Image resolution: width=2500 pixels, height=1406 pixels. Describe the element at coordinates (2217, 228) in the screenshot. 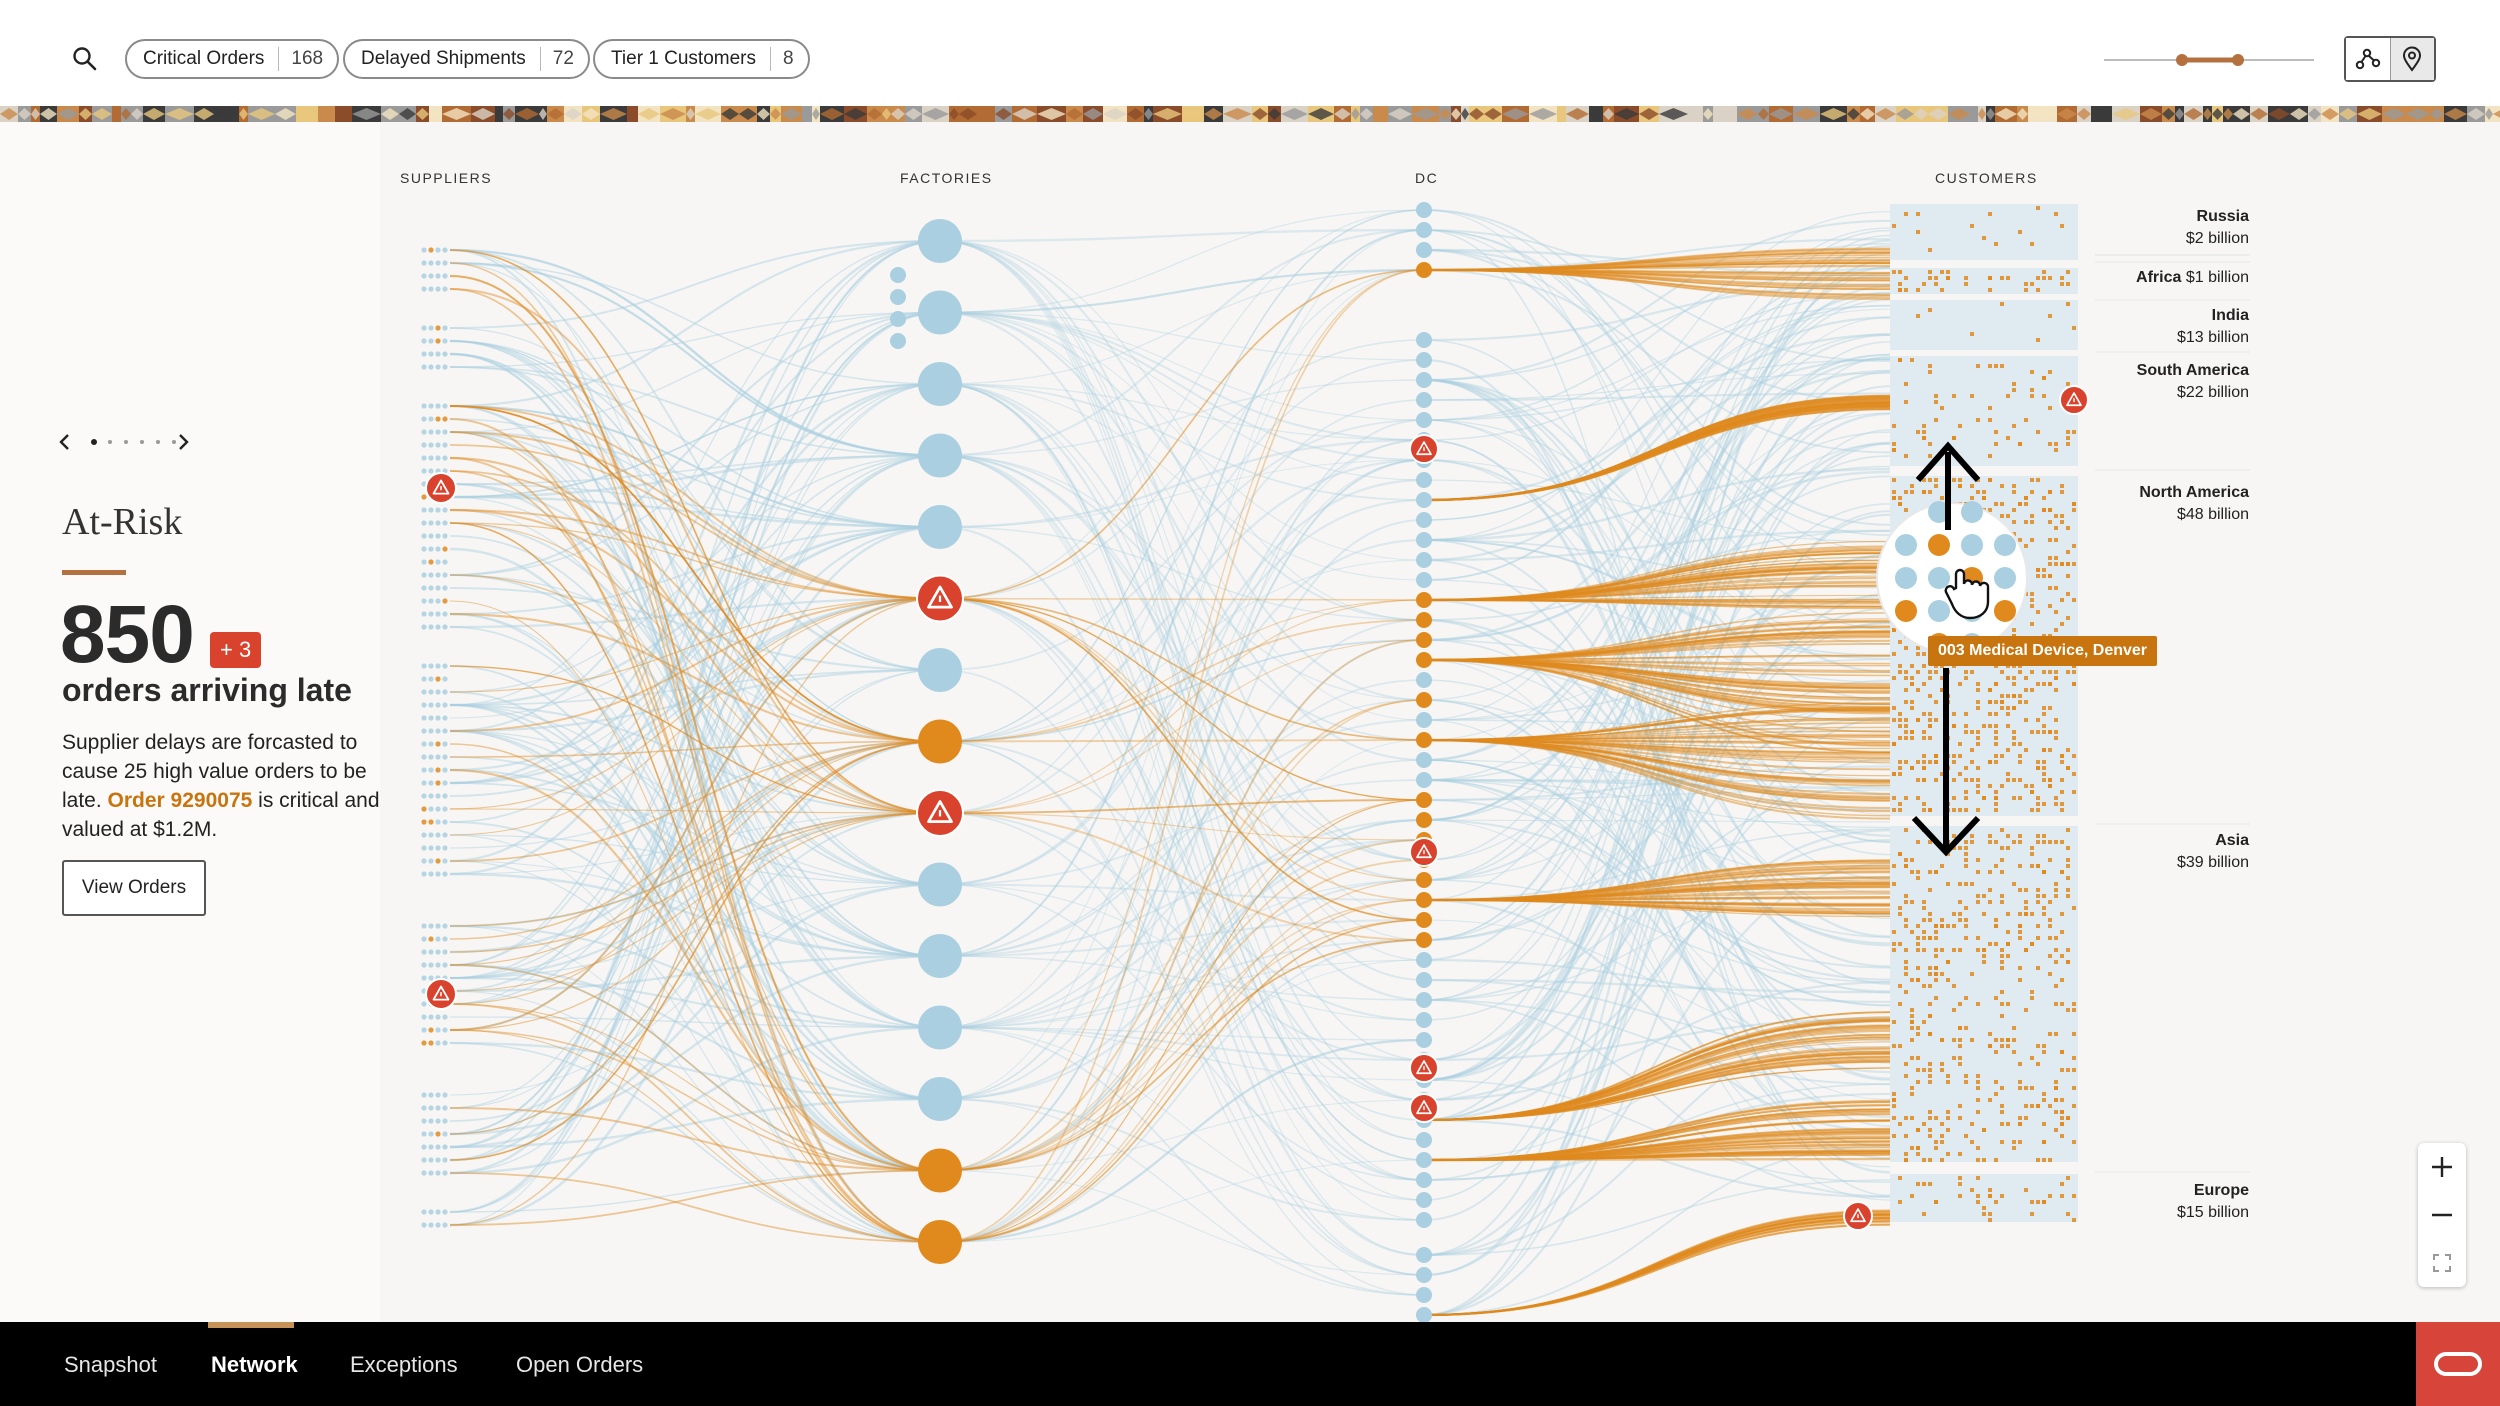

I see `region-label-russia: Russia $2 billion` at that location.